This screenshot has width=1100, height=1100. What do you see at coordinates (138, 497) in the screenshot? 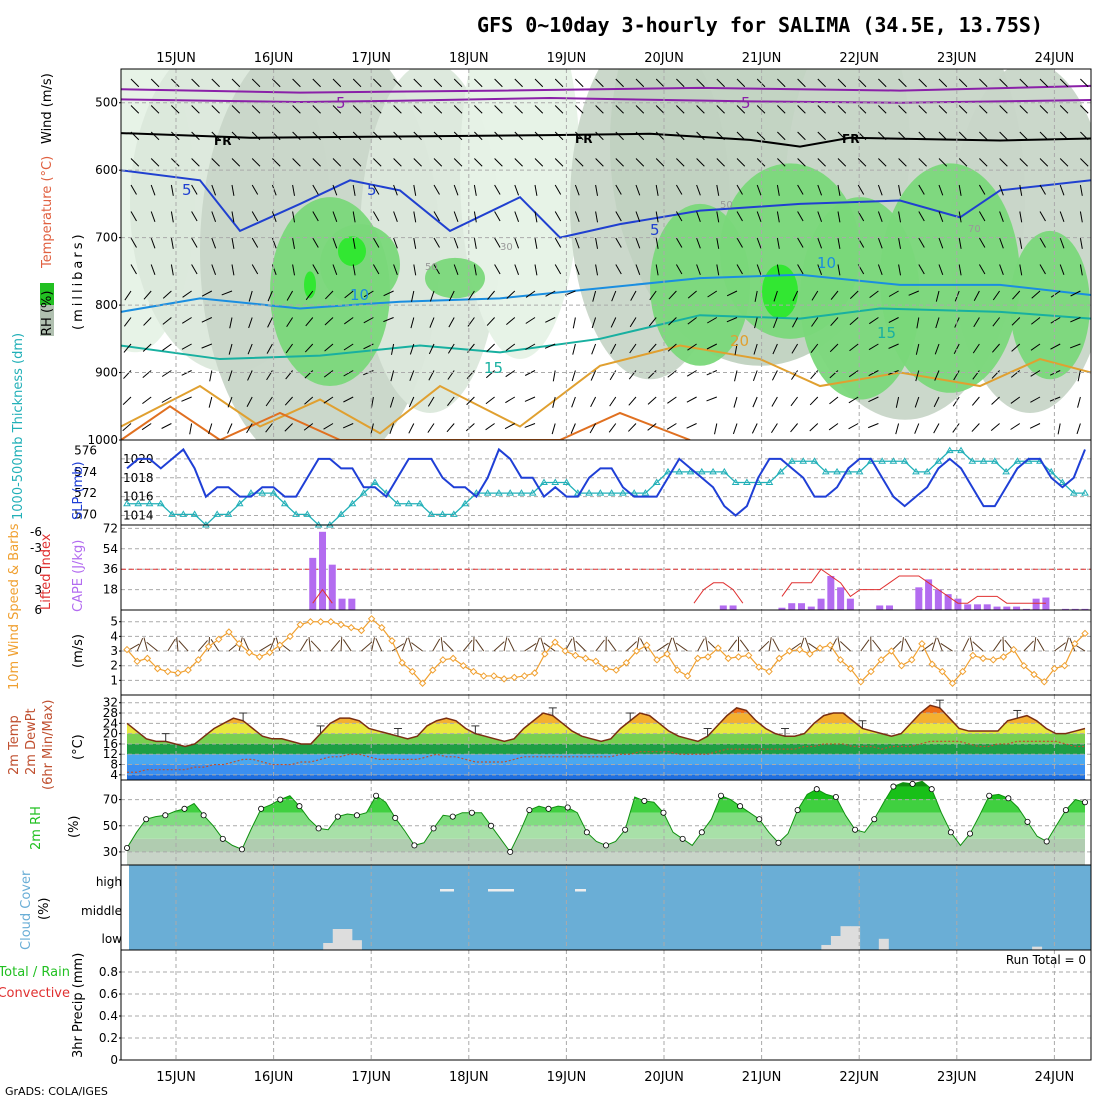
I see `slp-tick-label: 1016` at bounding box center [138, 497].